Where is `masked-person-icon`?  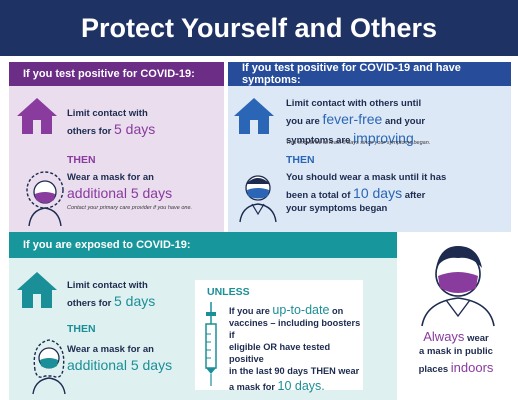
masked-person-icon is located at coordinates (458, 286).